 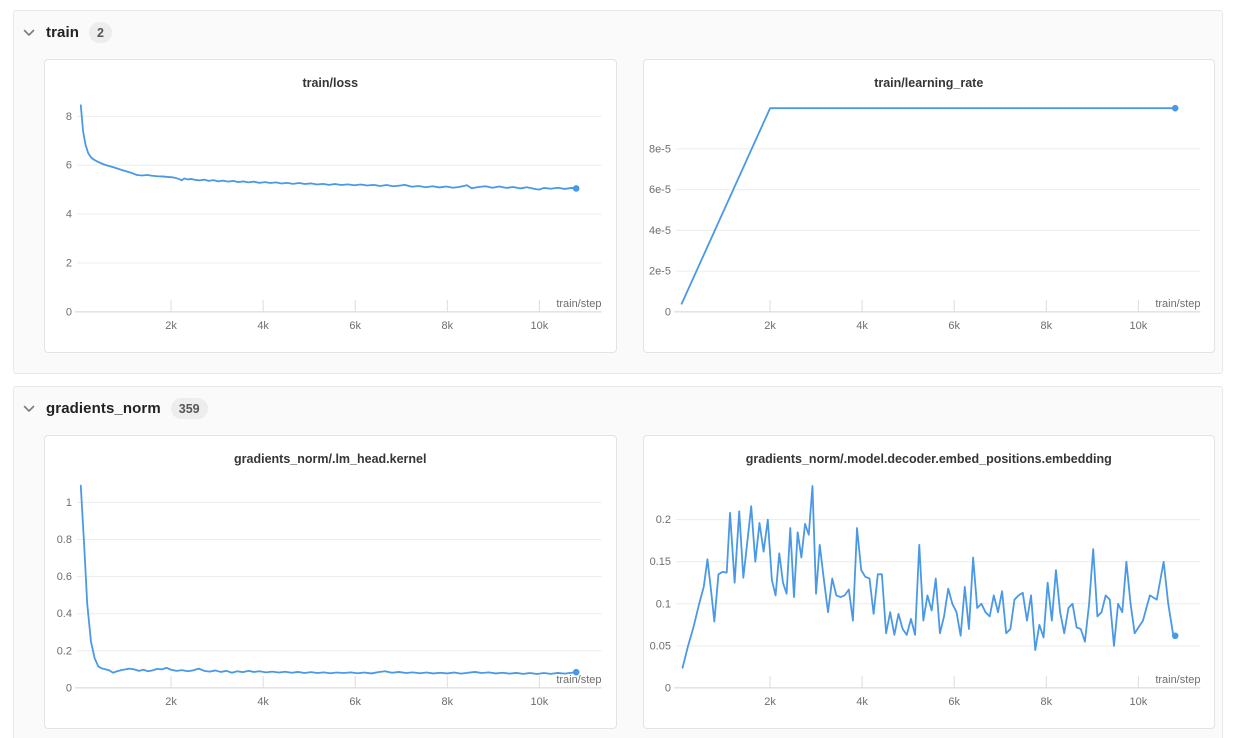 What do you see at coordinates (659, 562) in the screenshot?
I see `y-tick-label: 0.15` at bounding box center [659, 562].